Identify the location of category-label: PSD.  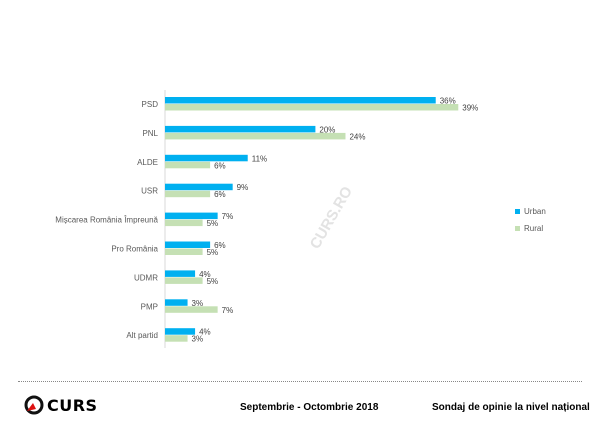
(150, 104).